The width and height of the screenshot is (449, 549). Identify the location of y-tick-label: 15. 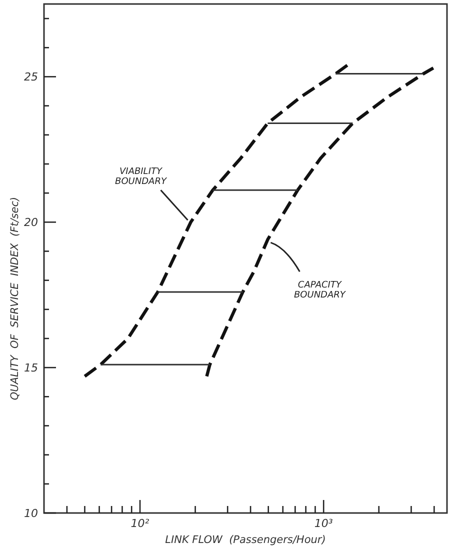
(31, 368).